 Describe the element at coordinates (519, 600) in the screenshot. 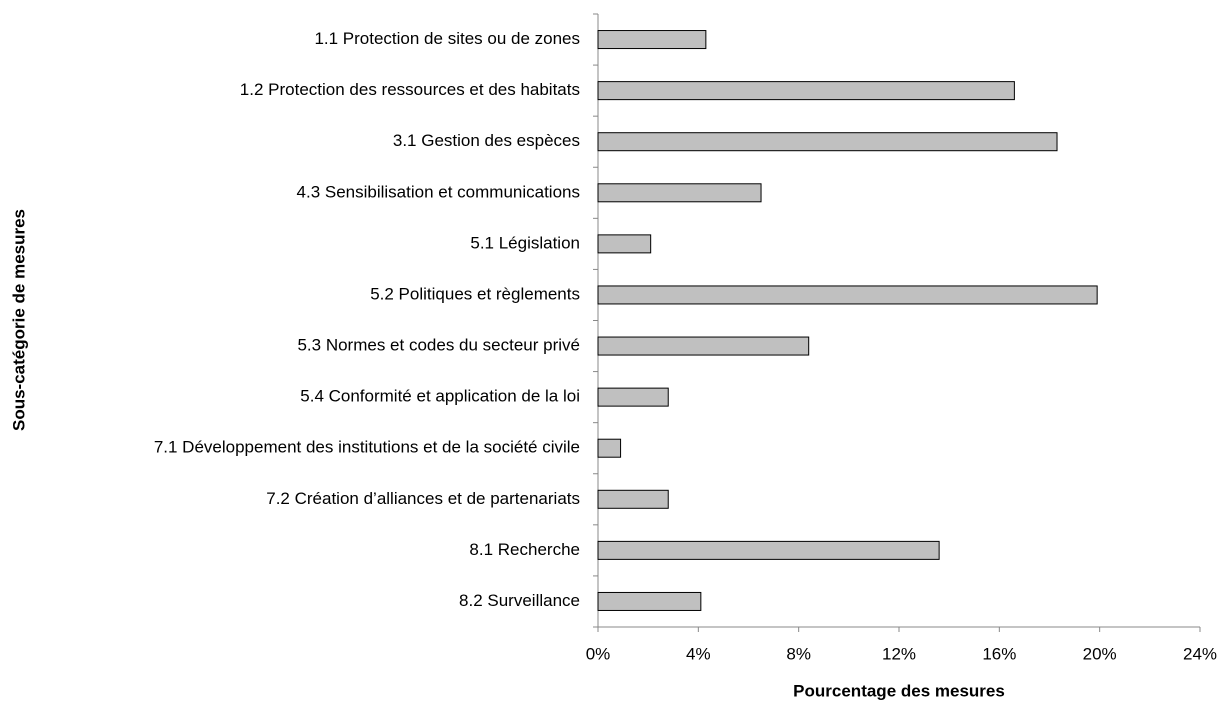

I see `y-tick-label: 8.2 Surveillance` at that location.